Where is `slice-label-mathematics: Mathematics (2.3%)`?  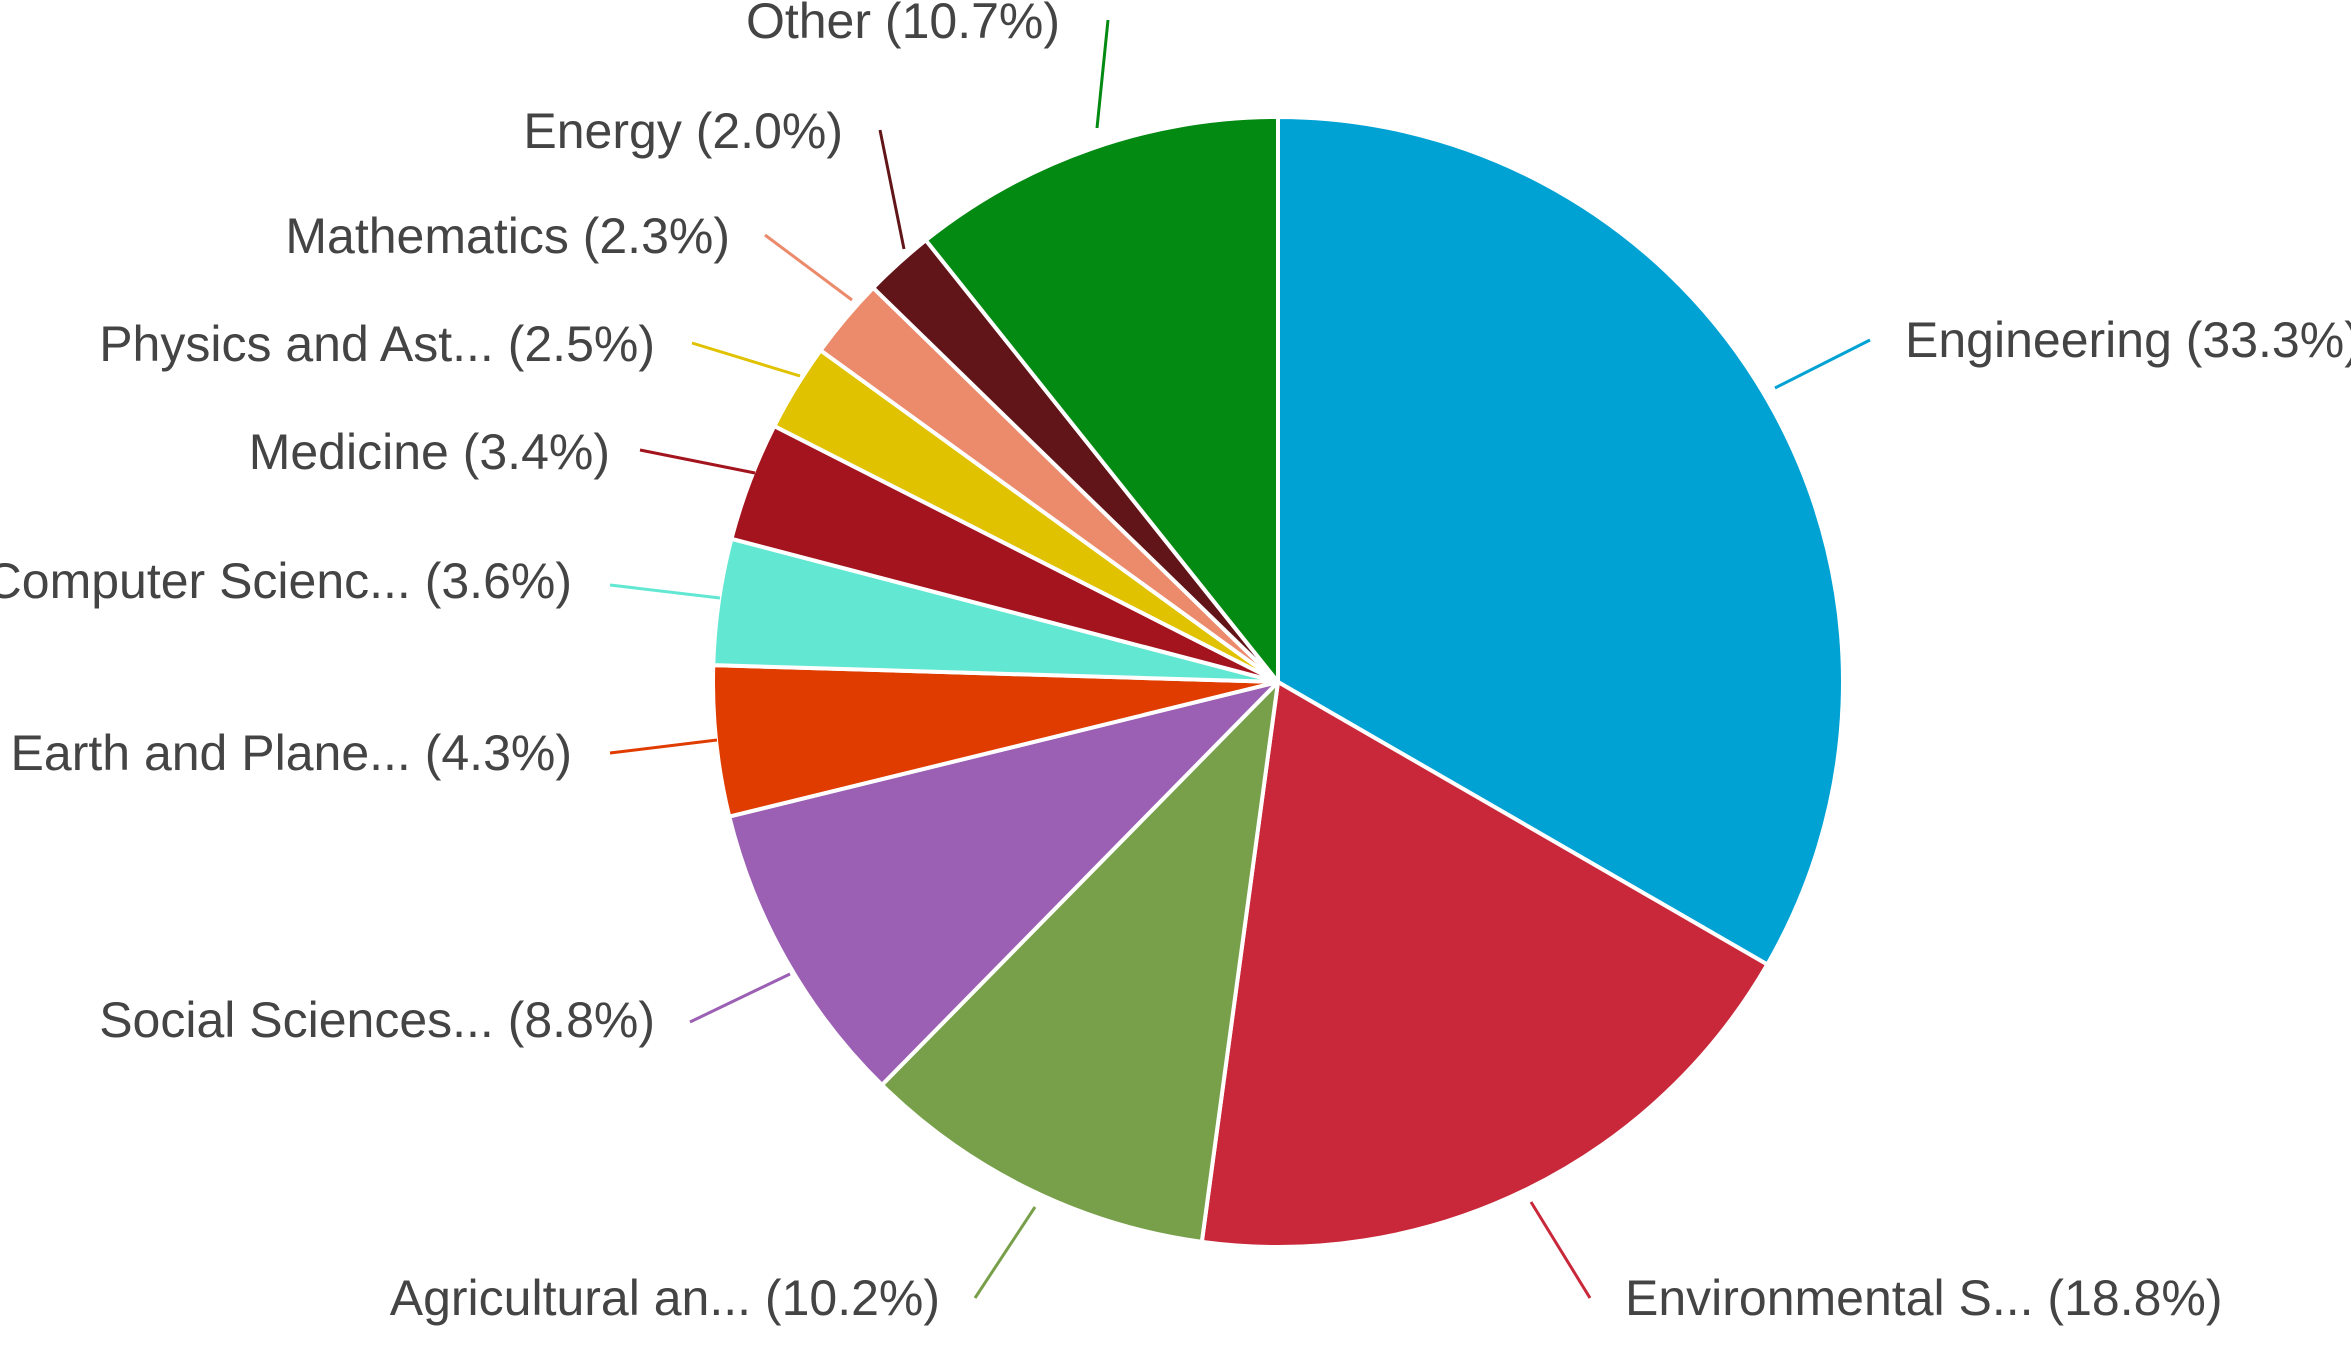
slice-label-mathematics: Mathematics (2.3%) is located at coordinates (507, 236).